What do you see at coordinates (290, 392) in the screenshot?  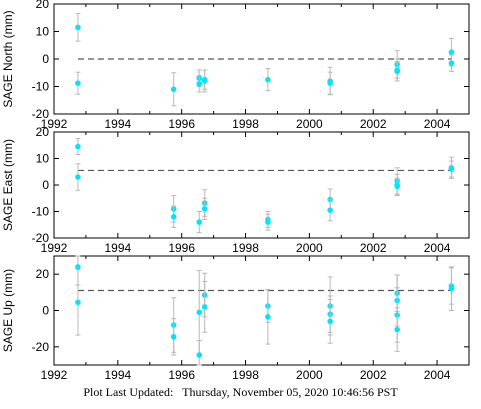 I see `footer-timestamp: Thursday, November 05, 2020 10:46:56 PST` at bounding box center [290, 392].